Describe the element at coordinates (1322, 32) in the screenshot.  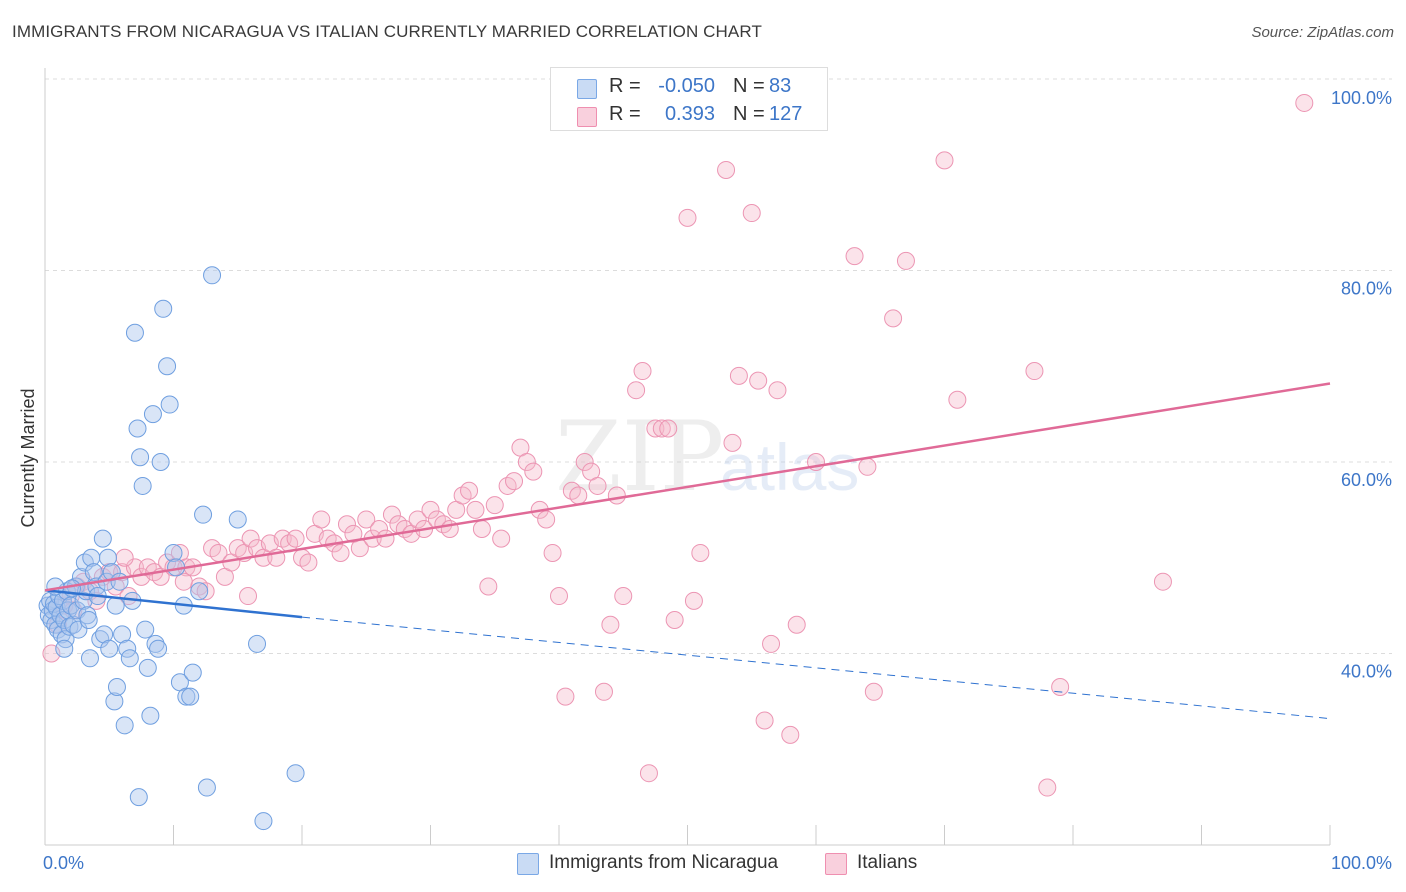
I see `source-credit: Source: ZipAtlas.com` at that location.